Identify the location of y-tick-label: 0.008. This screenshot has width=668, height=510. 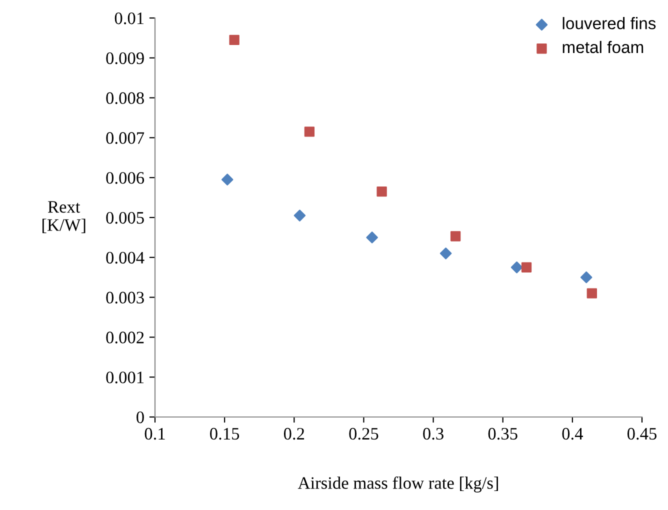
(125, 98).